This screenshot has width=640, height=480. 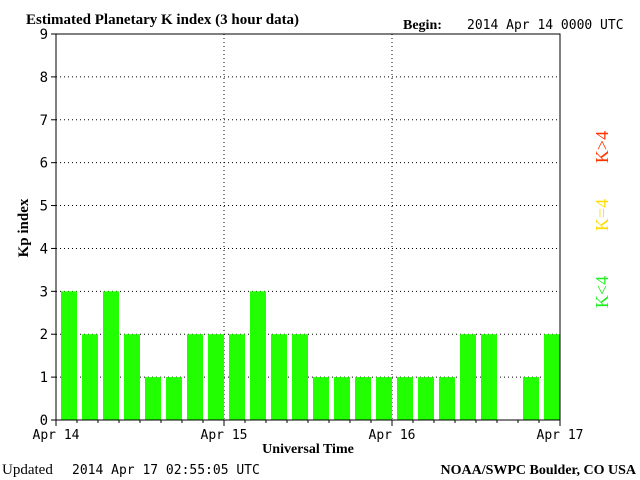 What do you see at coordinates (545, 25) in the screenshot?
I see `begin-value: 2014 Apr 14 0000 UTC` at bounding box center [545, 25].